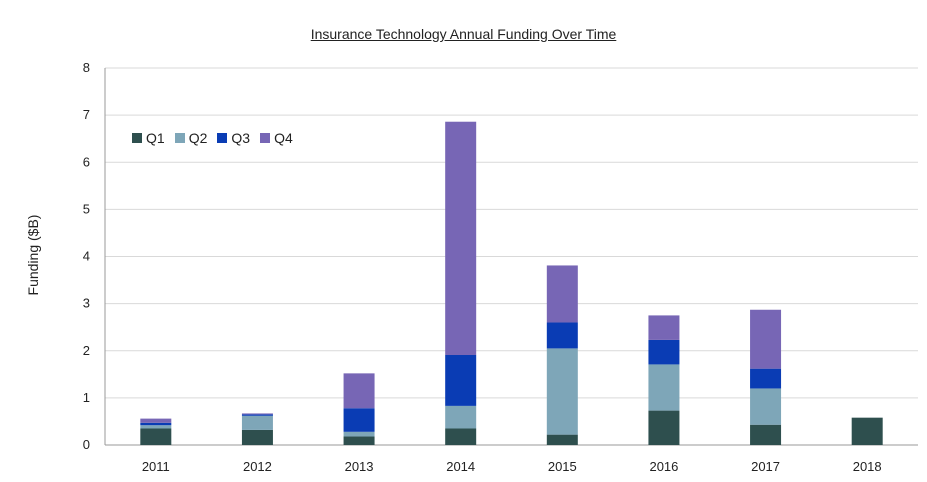 The width and height of the screenshot is (927, 482). What do you see at coordinates (867, 431) in the screenshot?
I see `bar-q1-2018` at bounding box center [867, 431].